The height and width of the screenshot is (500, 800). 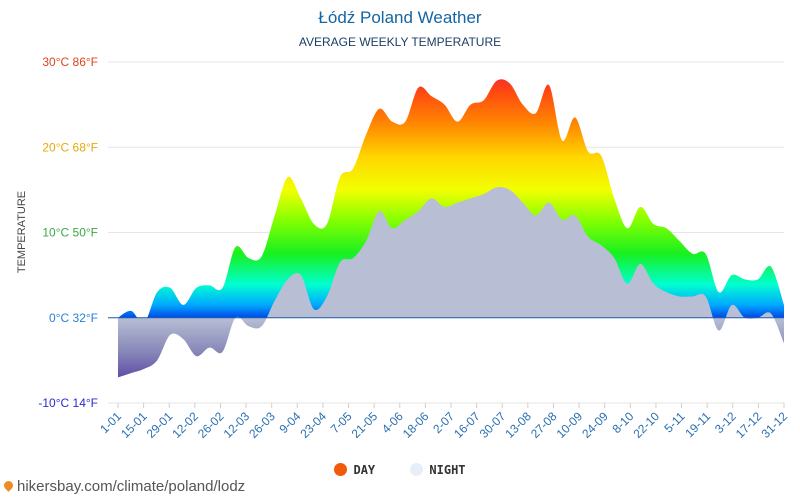 What do you see at coordinates (364, 470) in the screenshot?
I see `legend-day-label: DAY` at bounding box center [364, 470].